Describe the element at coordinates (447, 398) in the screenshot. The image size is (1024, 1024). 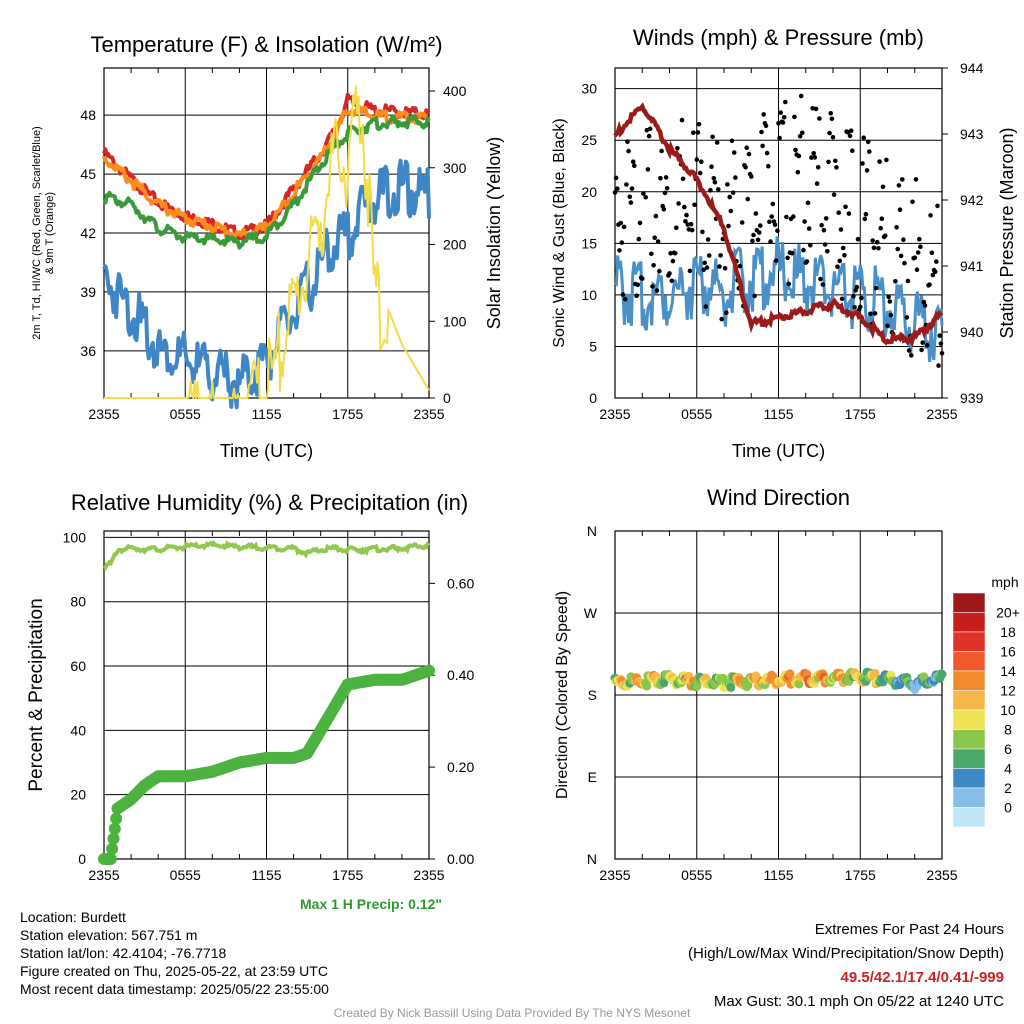
I see `y-right-tick-label: 0` at that location.